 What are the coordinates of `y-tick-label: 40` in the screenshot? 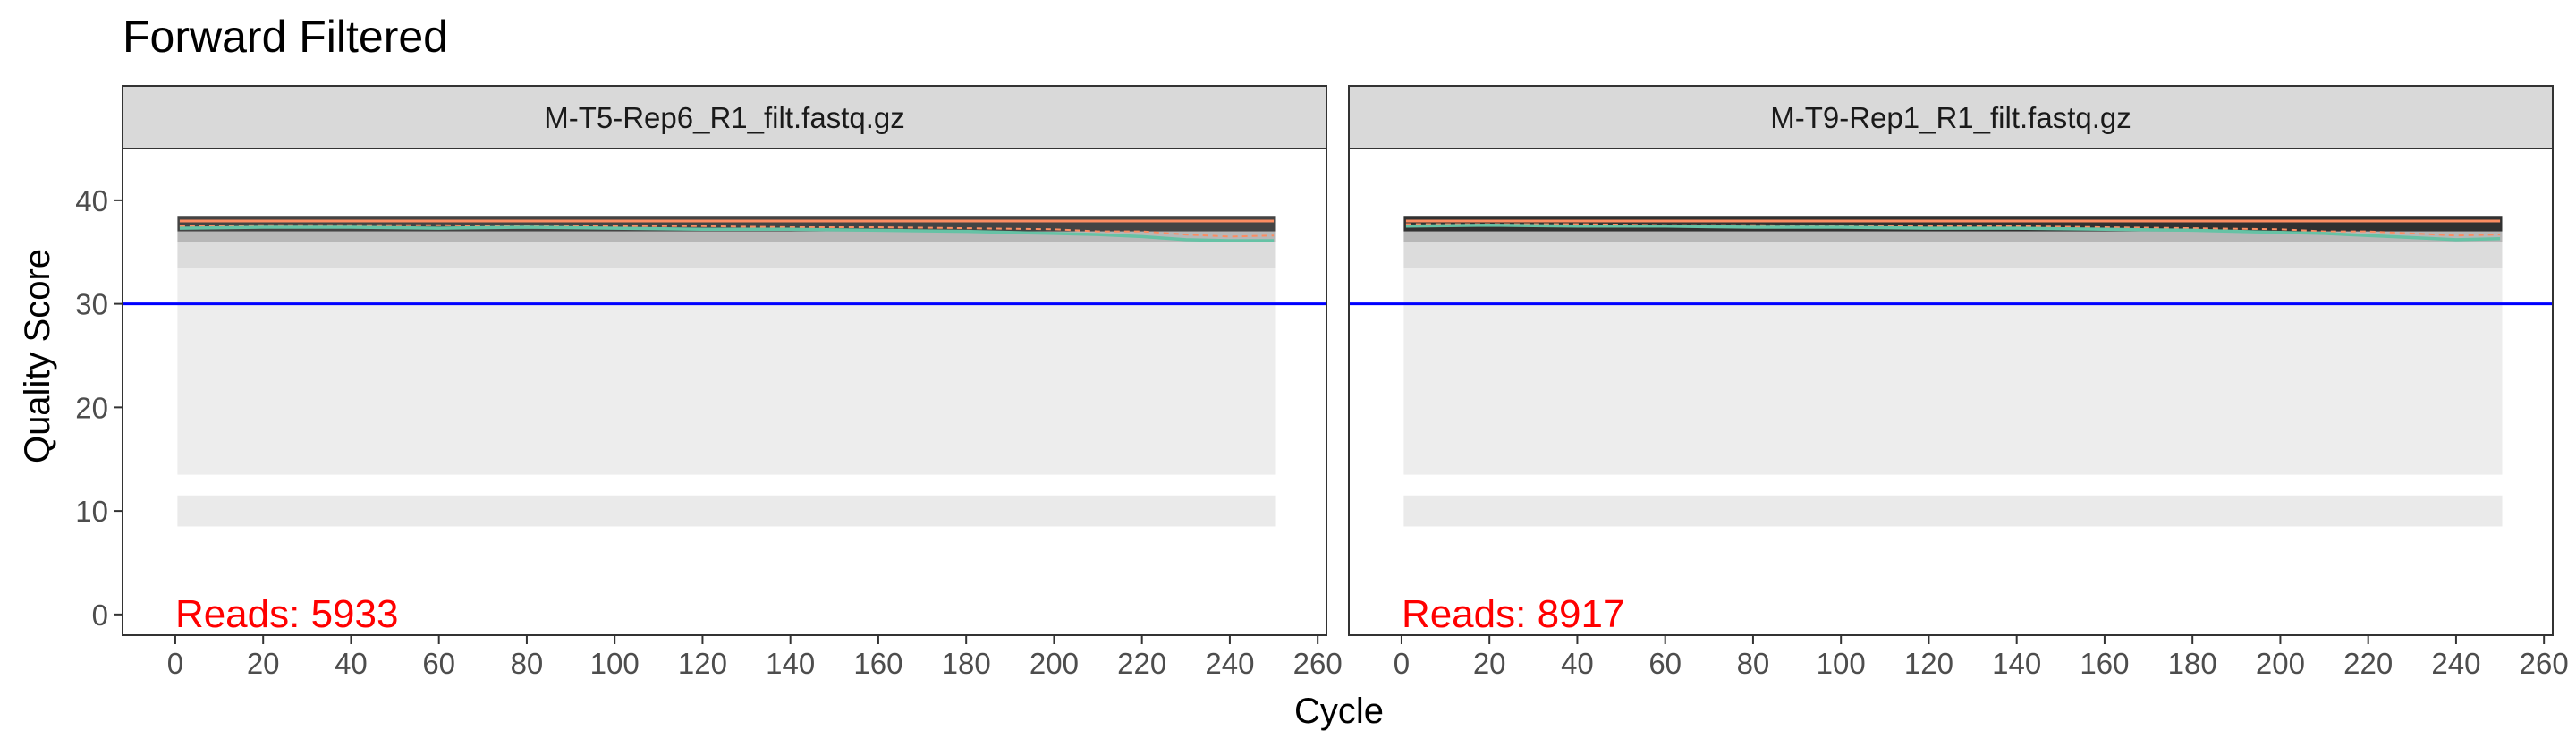 It's located at (91, 200).